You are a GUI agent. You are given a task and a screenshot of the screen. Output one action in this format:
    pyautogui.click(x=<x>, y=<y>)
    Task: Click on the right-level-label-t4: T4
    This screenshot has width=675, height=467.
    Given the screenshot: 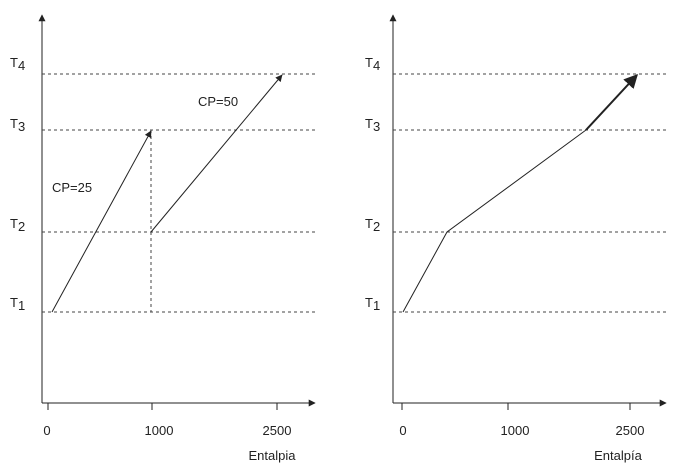 What is the action you would take?
    pyautogui.click(x=372, y=64)
    